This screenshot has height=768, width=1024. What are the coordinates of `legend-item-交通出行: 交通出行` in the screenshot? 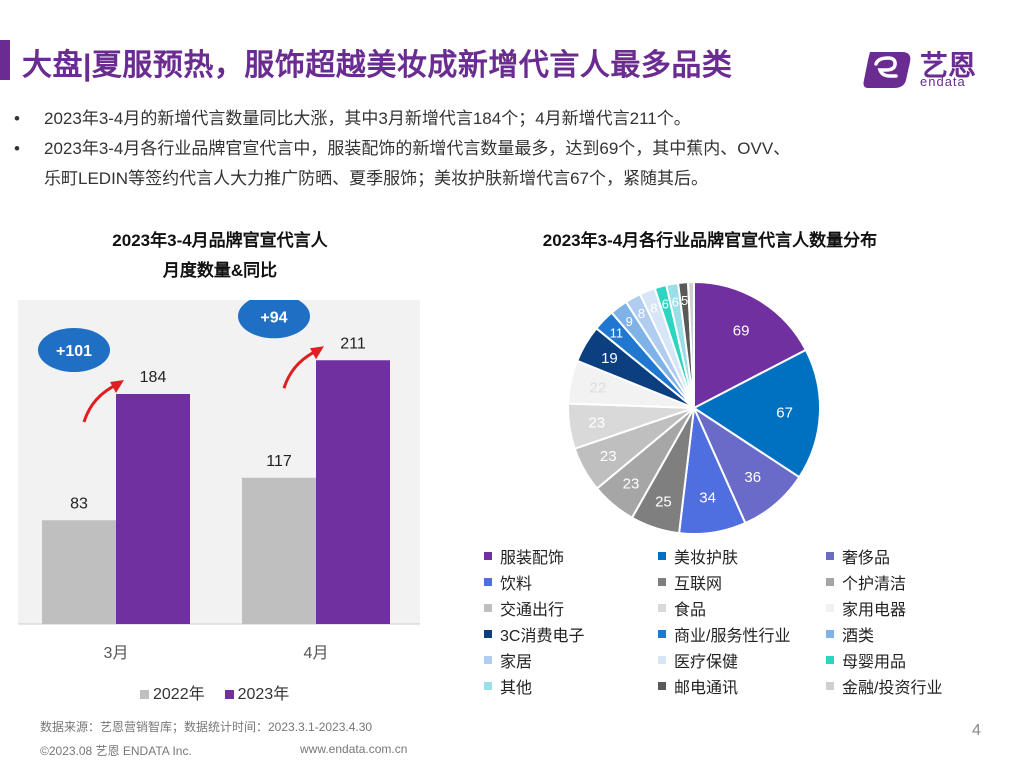 It's located at (524, 608).